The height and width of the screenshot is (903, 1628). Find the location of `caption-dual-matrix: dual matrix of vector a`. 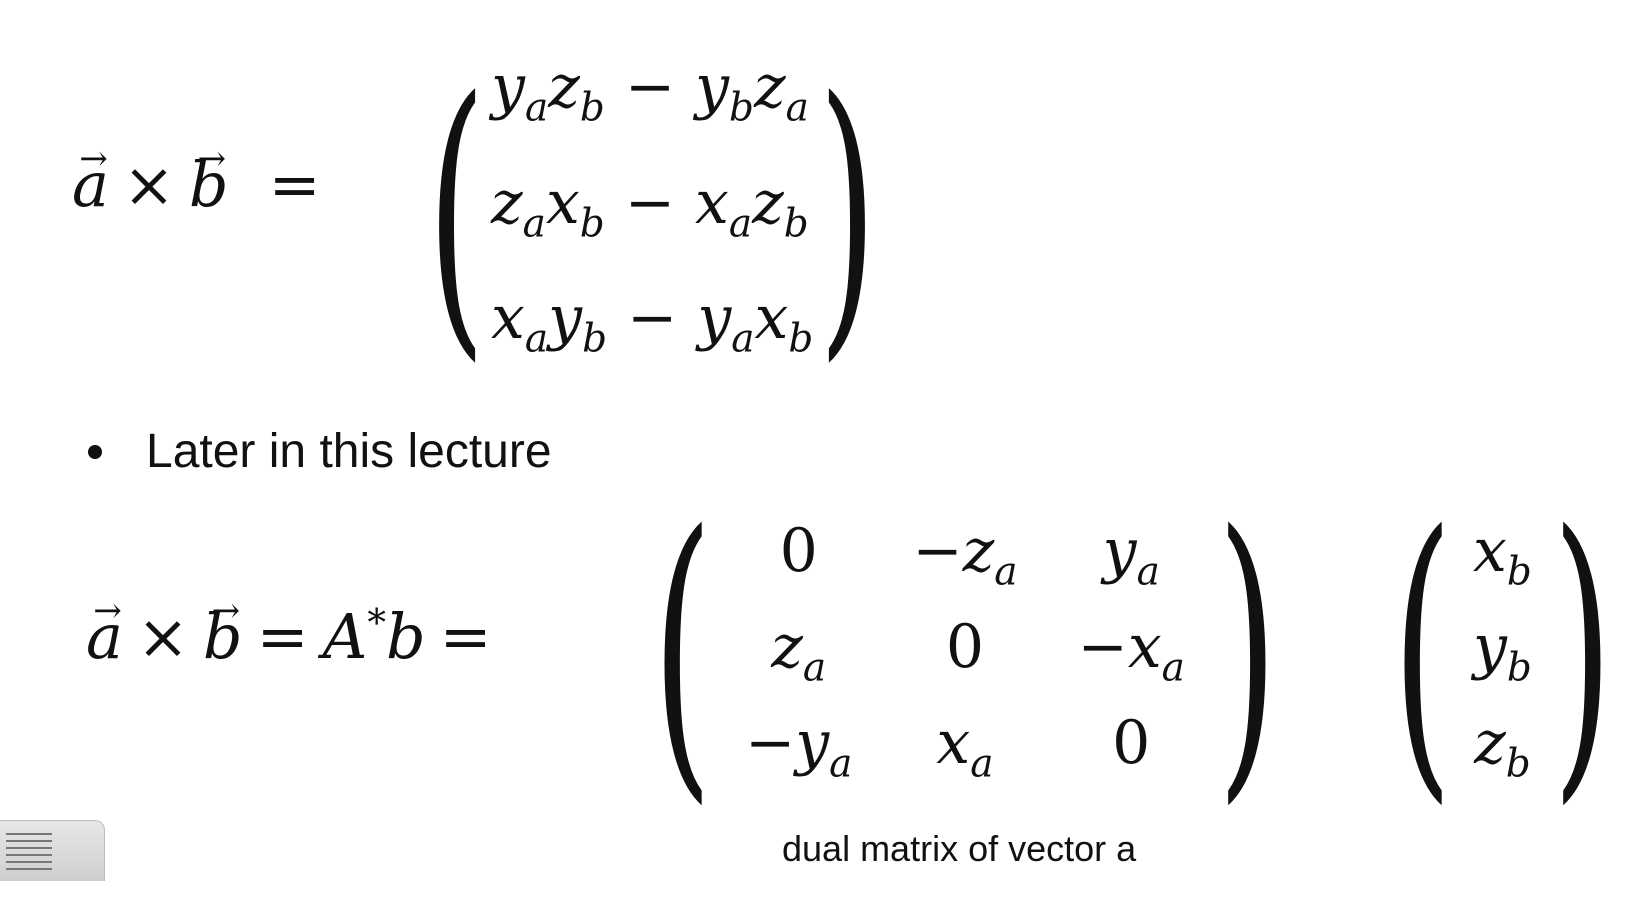

caption-dual-matrix: dual matrix of vector a is located at coordinates (959, 848).